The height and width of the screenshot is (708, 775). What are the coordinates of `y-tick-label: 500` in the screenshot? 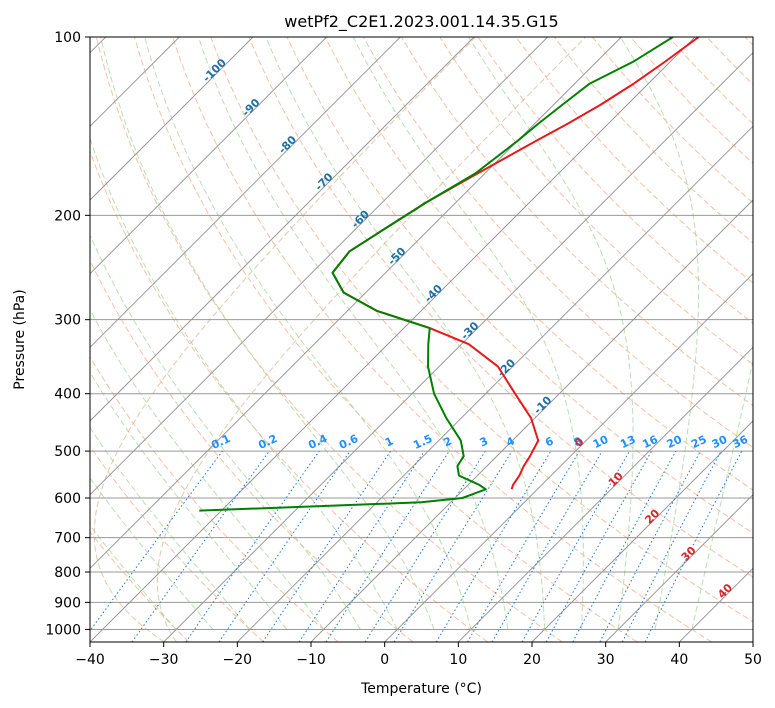 It's located at (67, 452).